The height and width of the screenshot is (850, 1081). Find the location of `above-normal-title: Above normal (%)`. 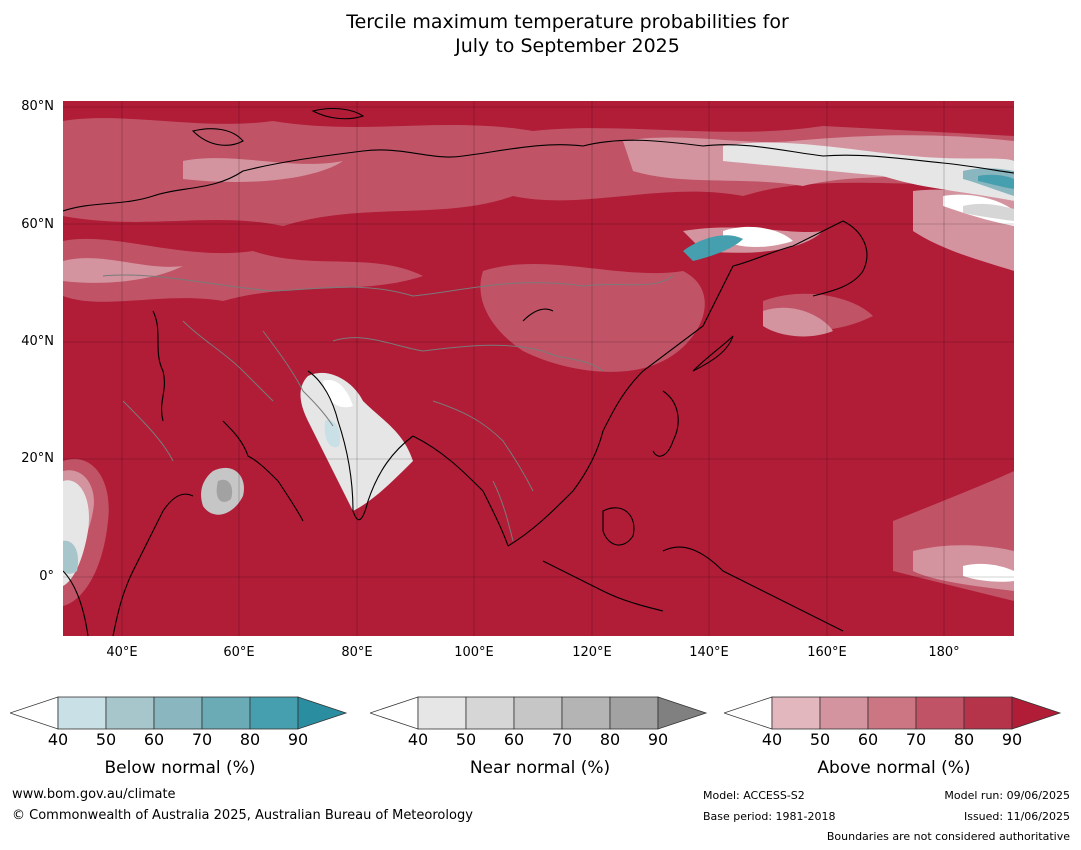

above-normal-title: Above normal (%) is located at coordinates (894, 768).